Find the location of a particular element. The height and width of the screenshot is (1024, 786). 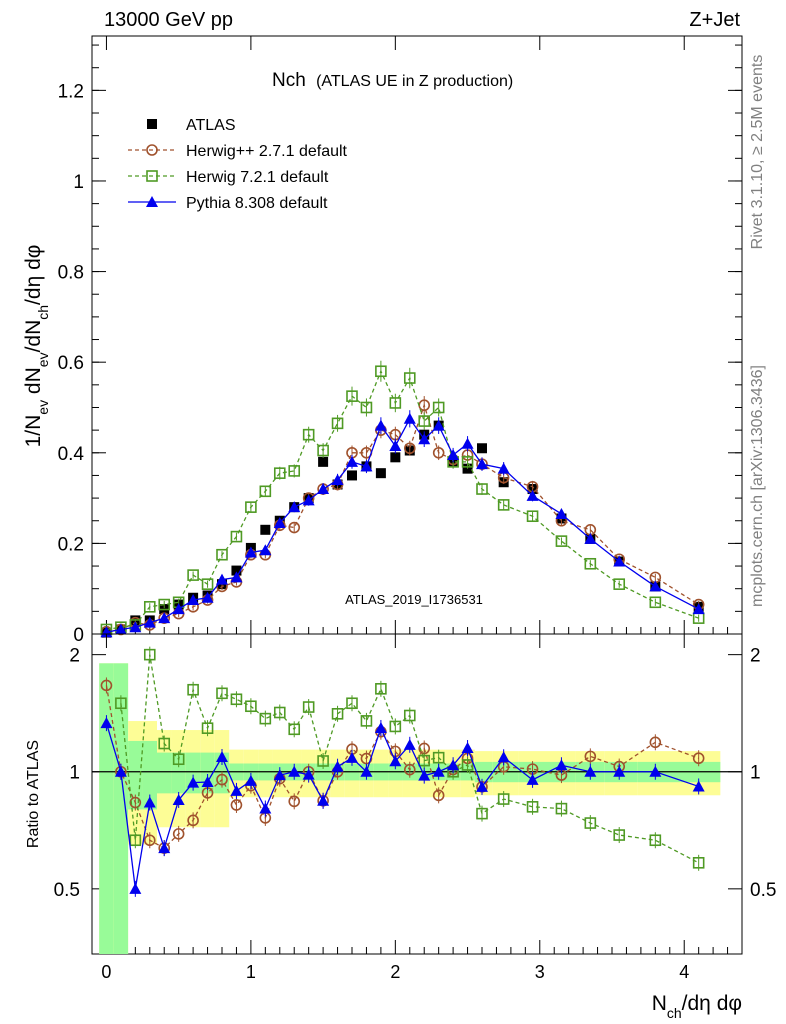

side-label-bottom: mcplots.cern.ch [arXiv:1306.3436] is located at coordinates (757, 486).